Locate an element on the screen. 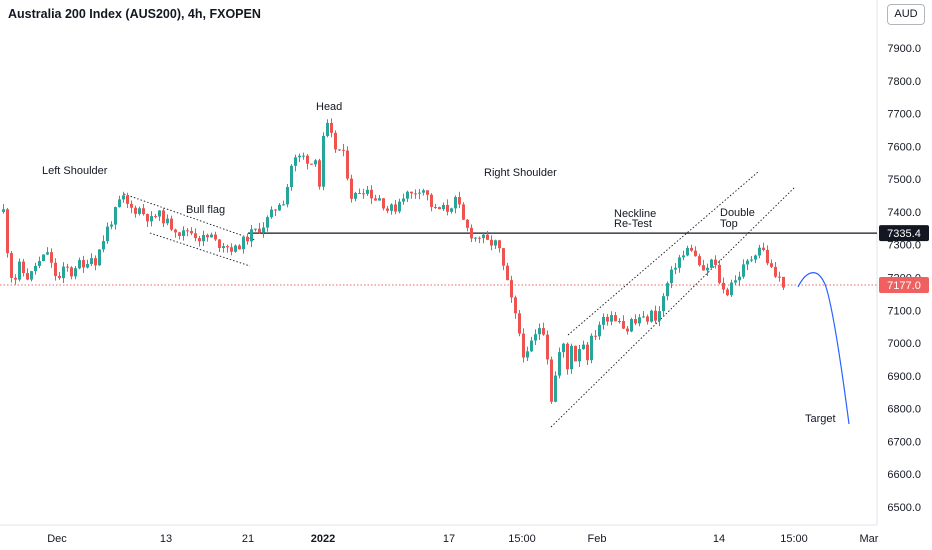  annotation-label: Double Top is located at coordinates (737, 218).